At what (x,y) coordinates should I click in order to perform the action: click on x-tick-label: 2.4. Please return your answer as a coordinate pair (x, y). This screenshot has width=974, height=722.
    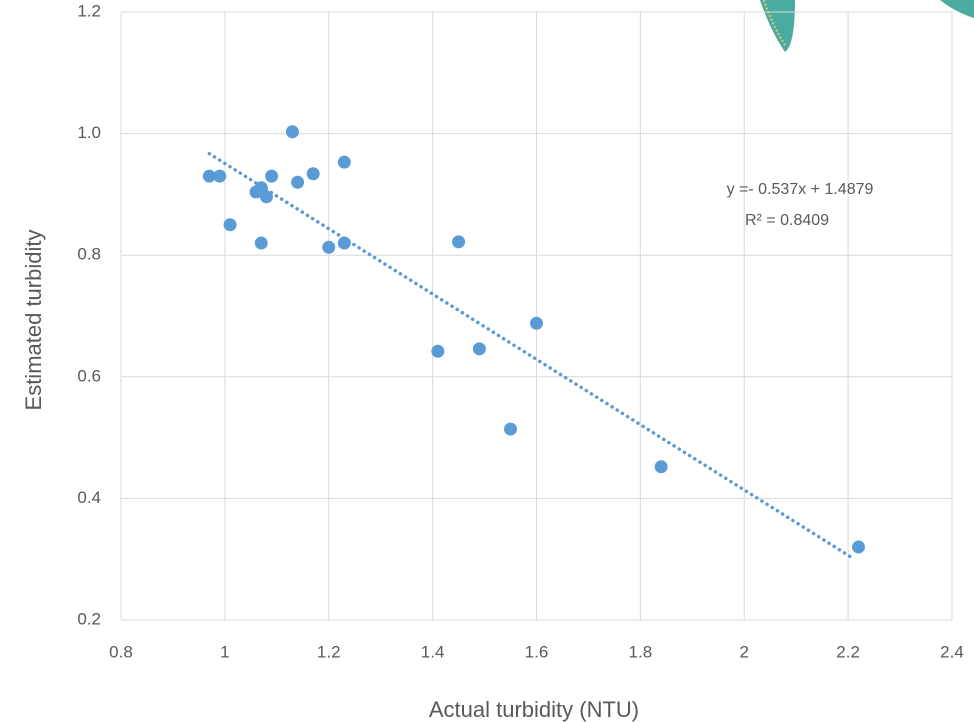
    Looking at the image, I should click on (952, 651).